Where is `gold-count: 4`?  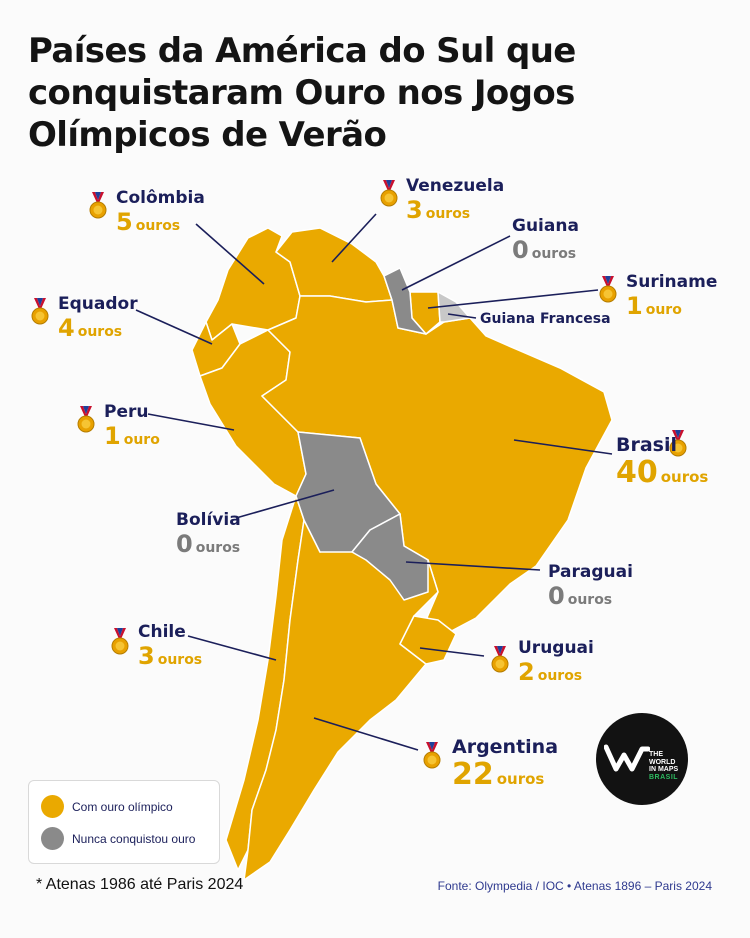
gold-count: 4 is located at coordinates (66, 328).